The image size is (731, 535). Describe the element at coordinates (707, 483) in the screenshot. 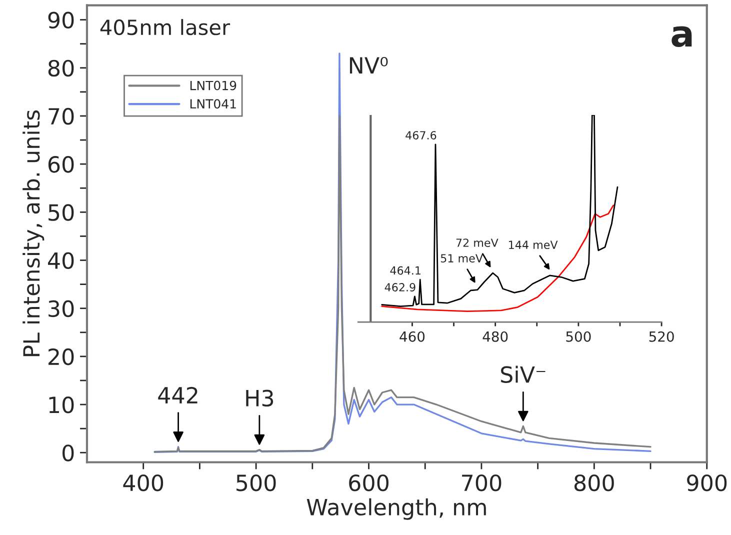

I see `x-tick-label: 900` at that location.